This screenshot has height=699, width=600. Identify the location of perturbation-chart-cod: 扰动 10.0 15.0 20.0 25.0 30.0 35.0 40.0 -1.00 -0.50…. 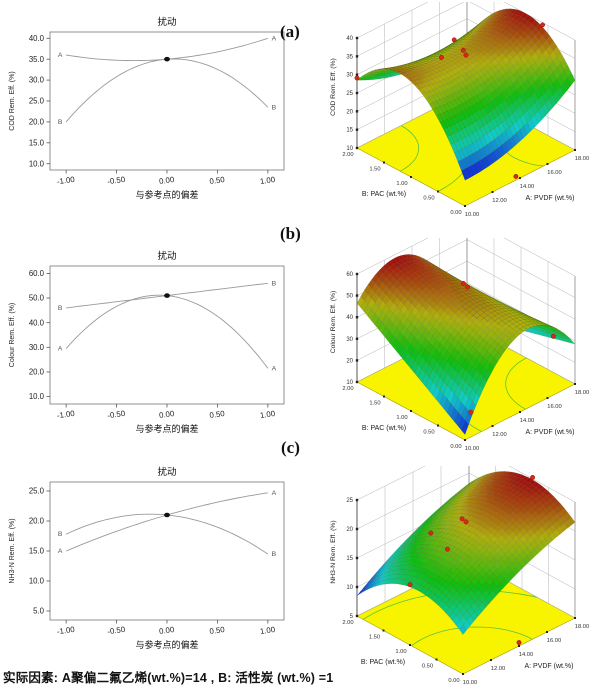
(147, 108).